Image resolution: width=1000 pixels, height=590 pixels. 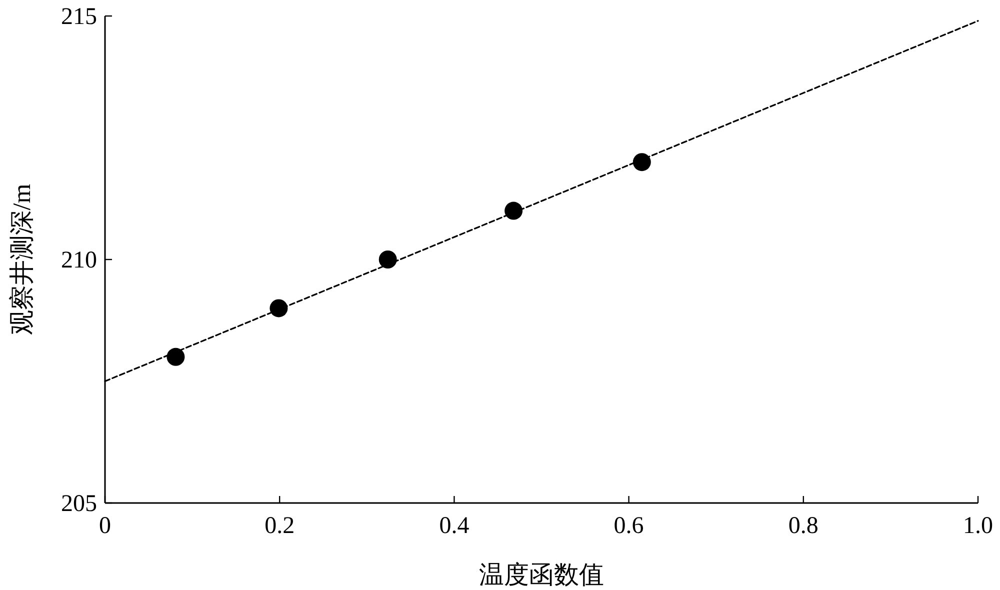 What do you see at coordinates (279, 526) in the screenshot?
I see `x-tick-label: 0.2` at bounding box center [279, 526].